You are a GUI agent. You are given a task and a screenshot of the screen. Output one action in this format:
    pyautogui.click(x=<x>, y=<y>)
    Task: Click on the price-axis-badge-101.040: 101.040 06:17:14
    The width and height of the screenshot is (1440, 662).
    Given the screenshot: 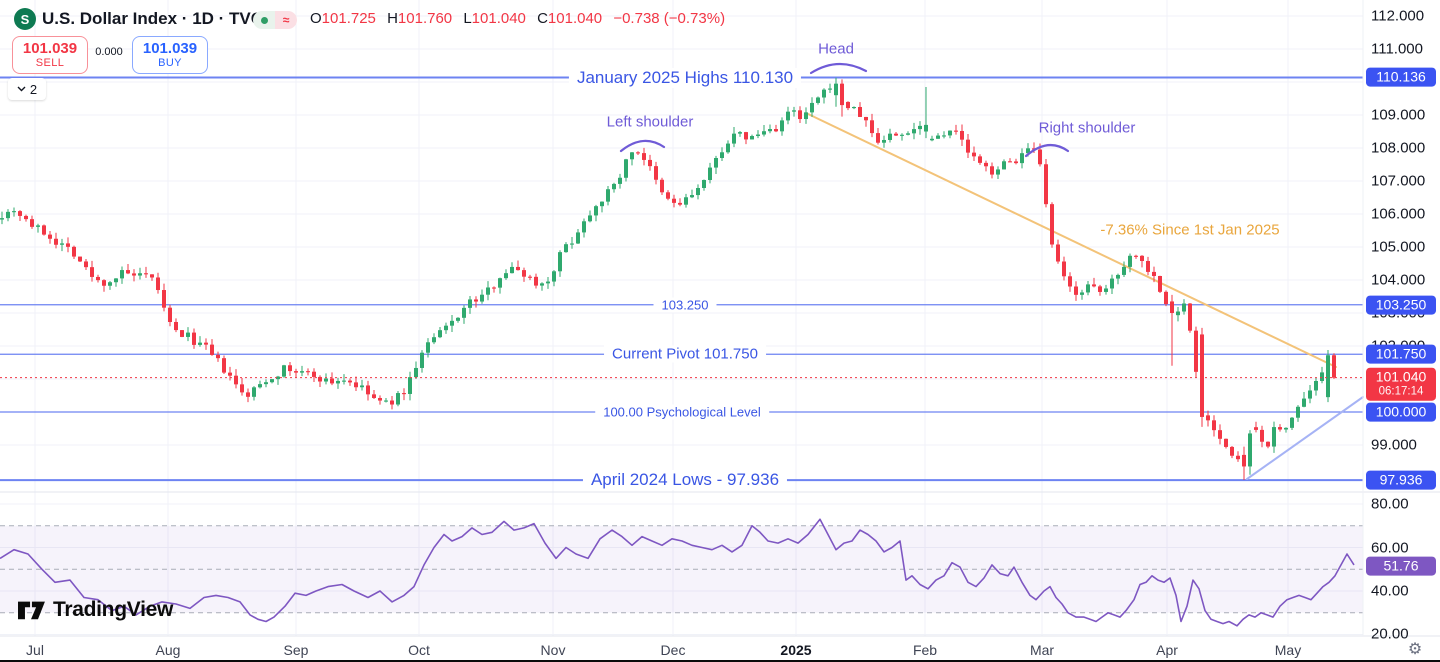 What is the action you would take?
    pyautogui.click(x=1401, y=384)
    